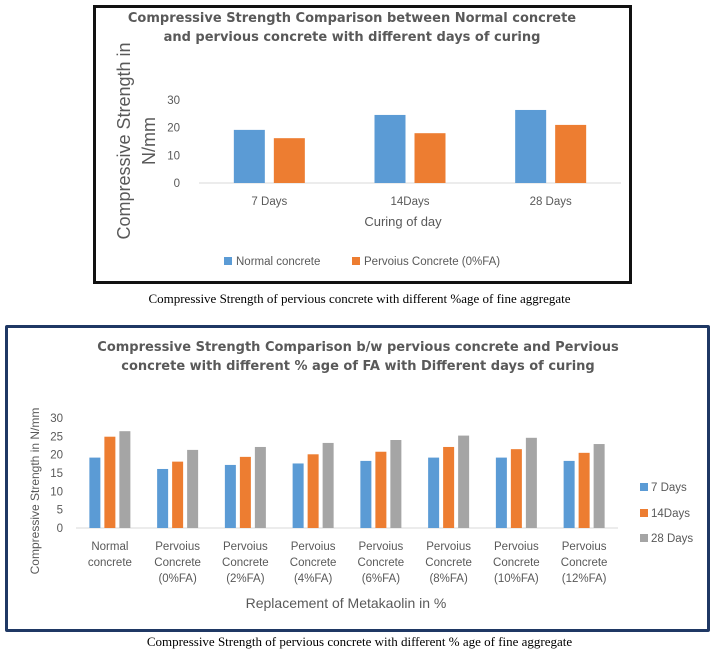 The width and height of the screenshot is (719, 652). I want to click on x-tick-label: (2%FA), so click(245, 579).